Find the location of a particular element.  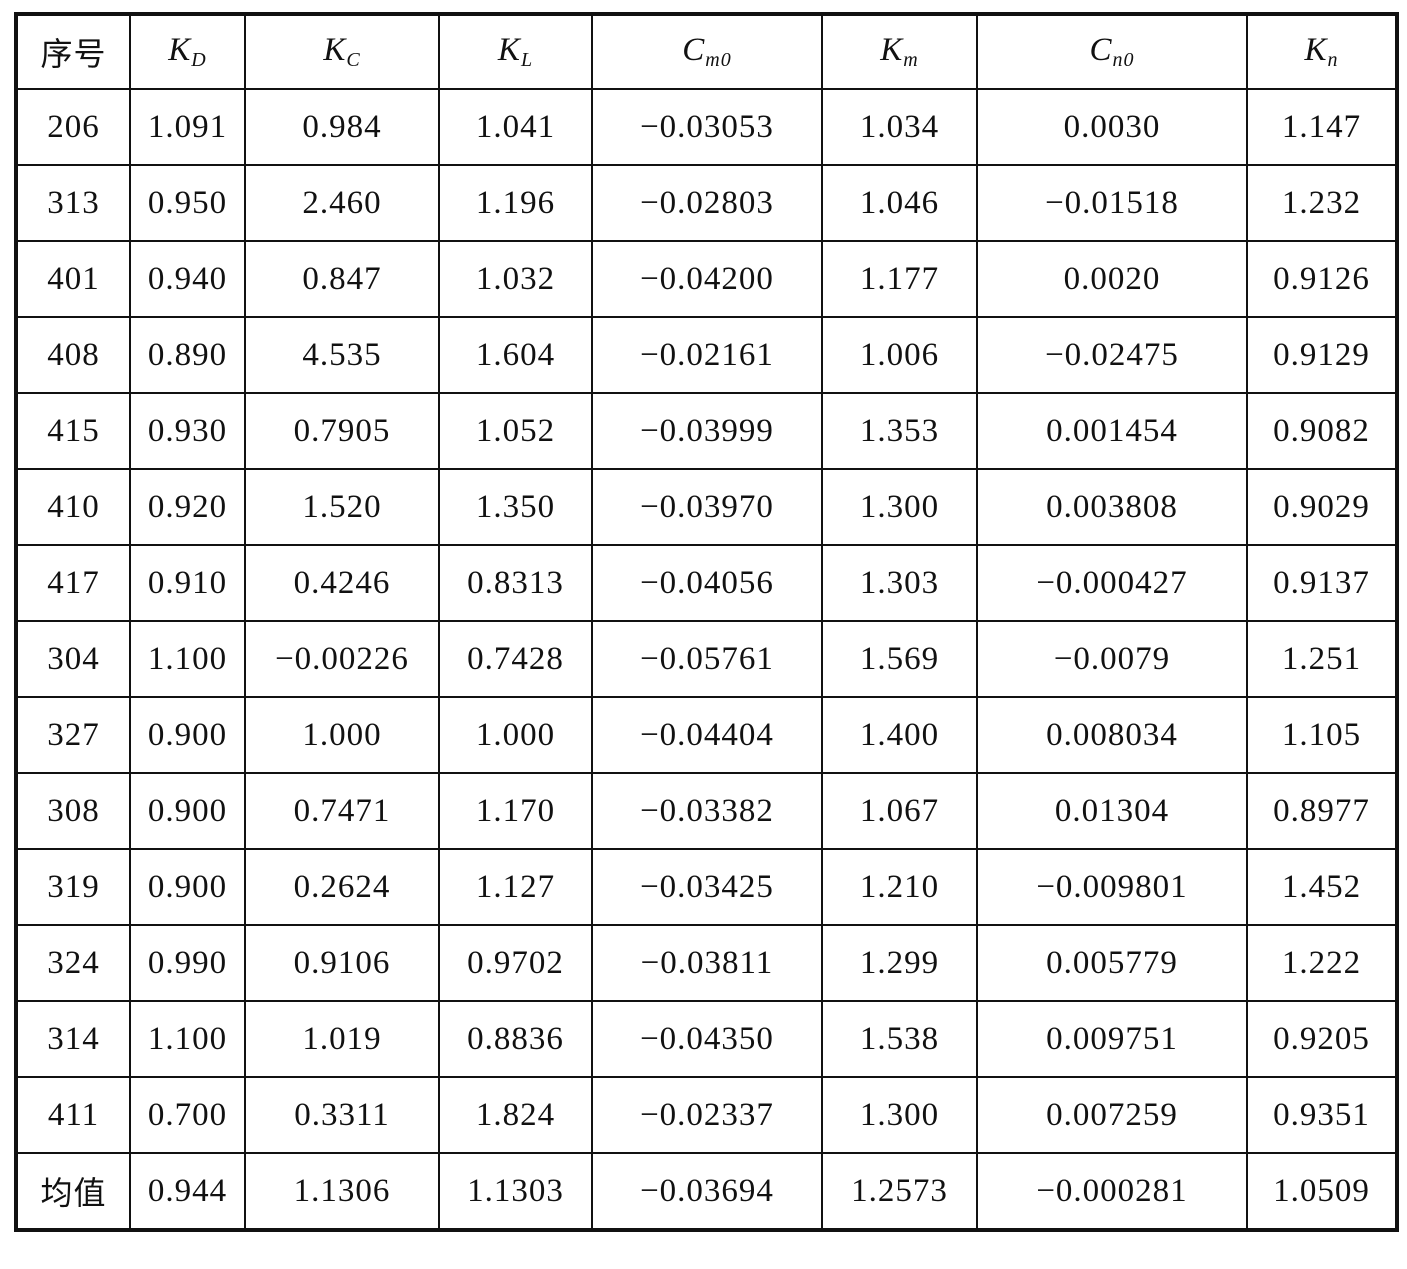

table-cell: −0.01518 is located at coordinates (1112, 203).